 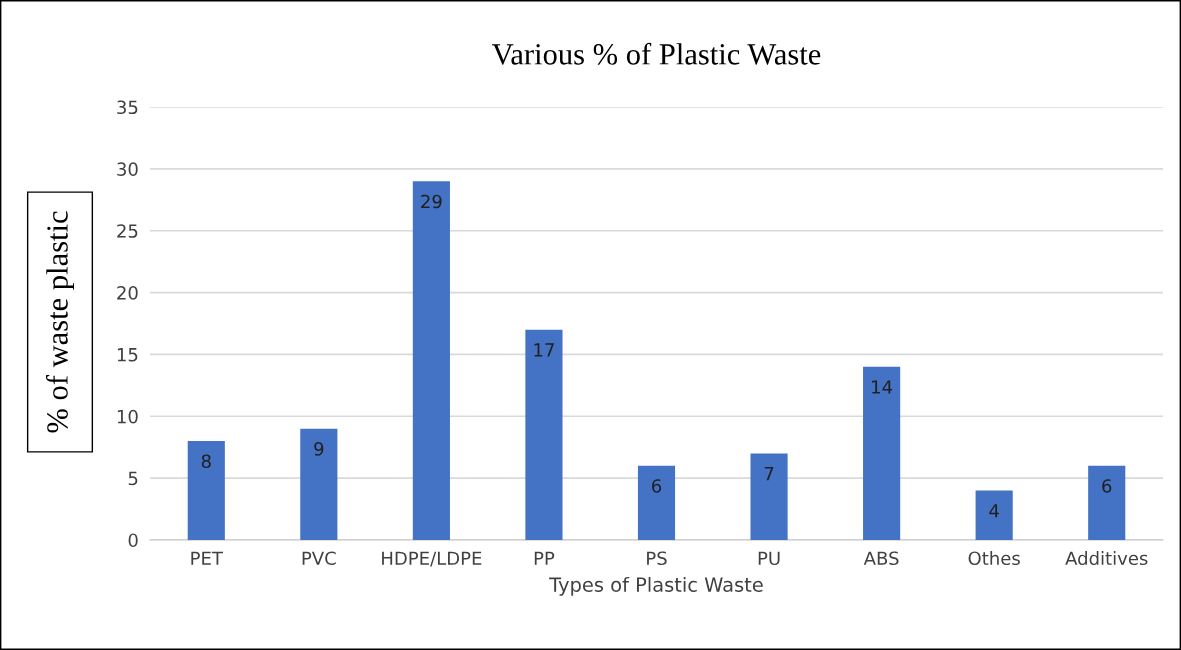 What do you see at coordinates (133, 478) in the screenshot?
I see `y-tick-label: 5` at bounding box center [133, 478].